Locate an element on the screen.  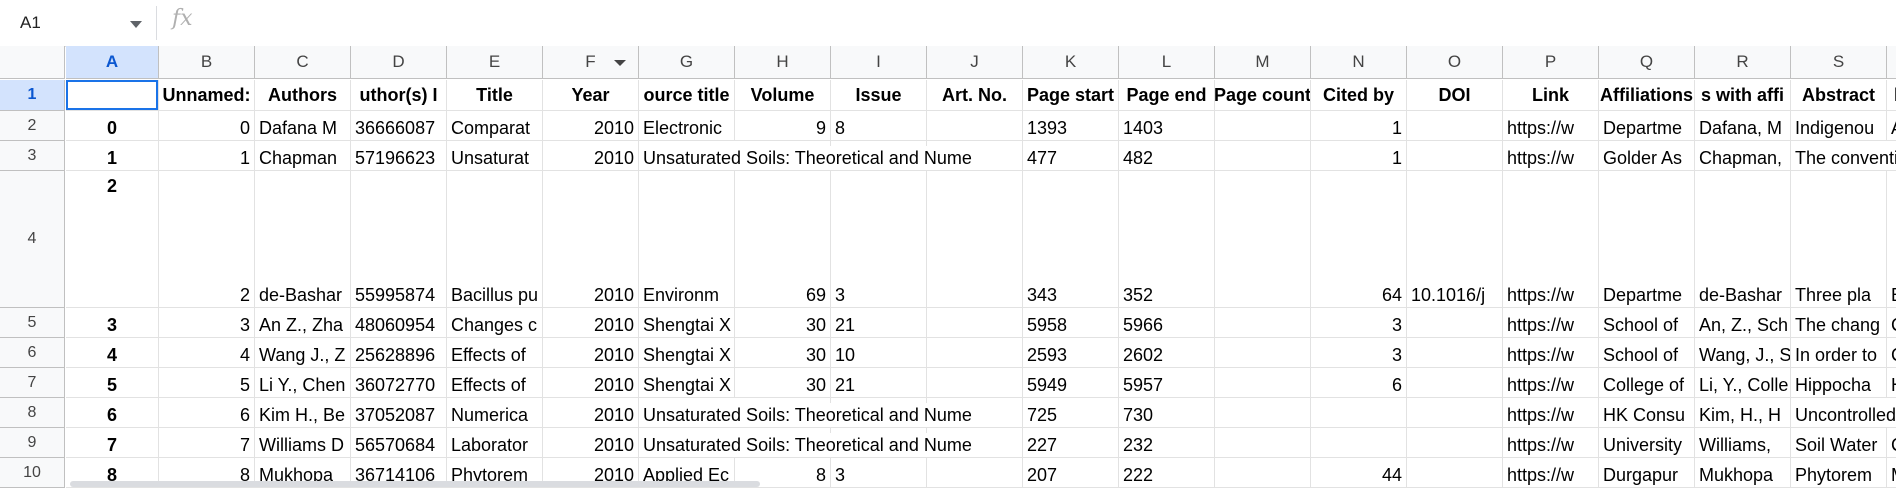
cell-b5: 3 is located at coordinates (207, 323).